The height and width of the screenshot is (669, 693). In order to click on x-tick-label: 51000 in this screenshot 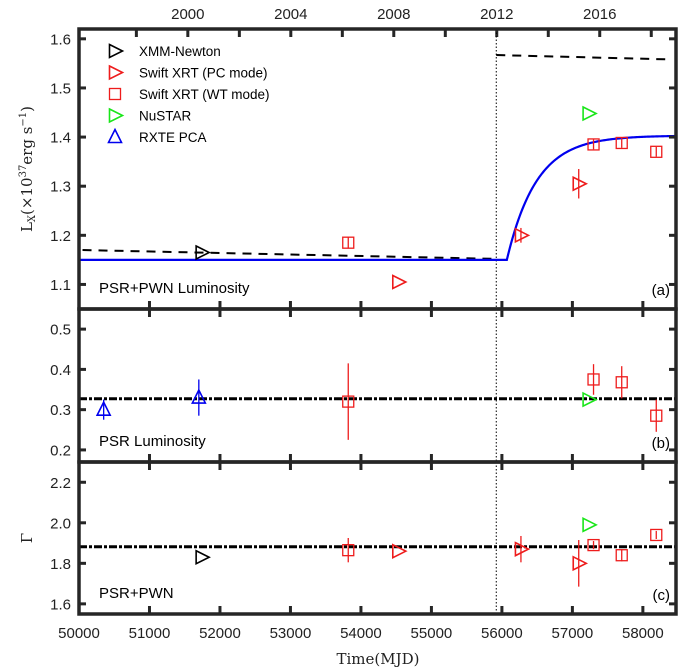, I will do `click(150, 633)`.